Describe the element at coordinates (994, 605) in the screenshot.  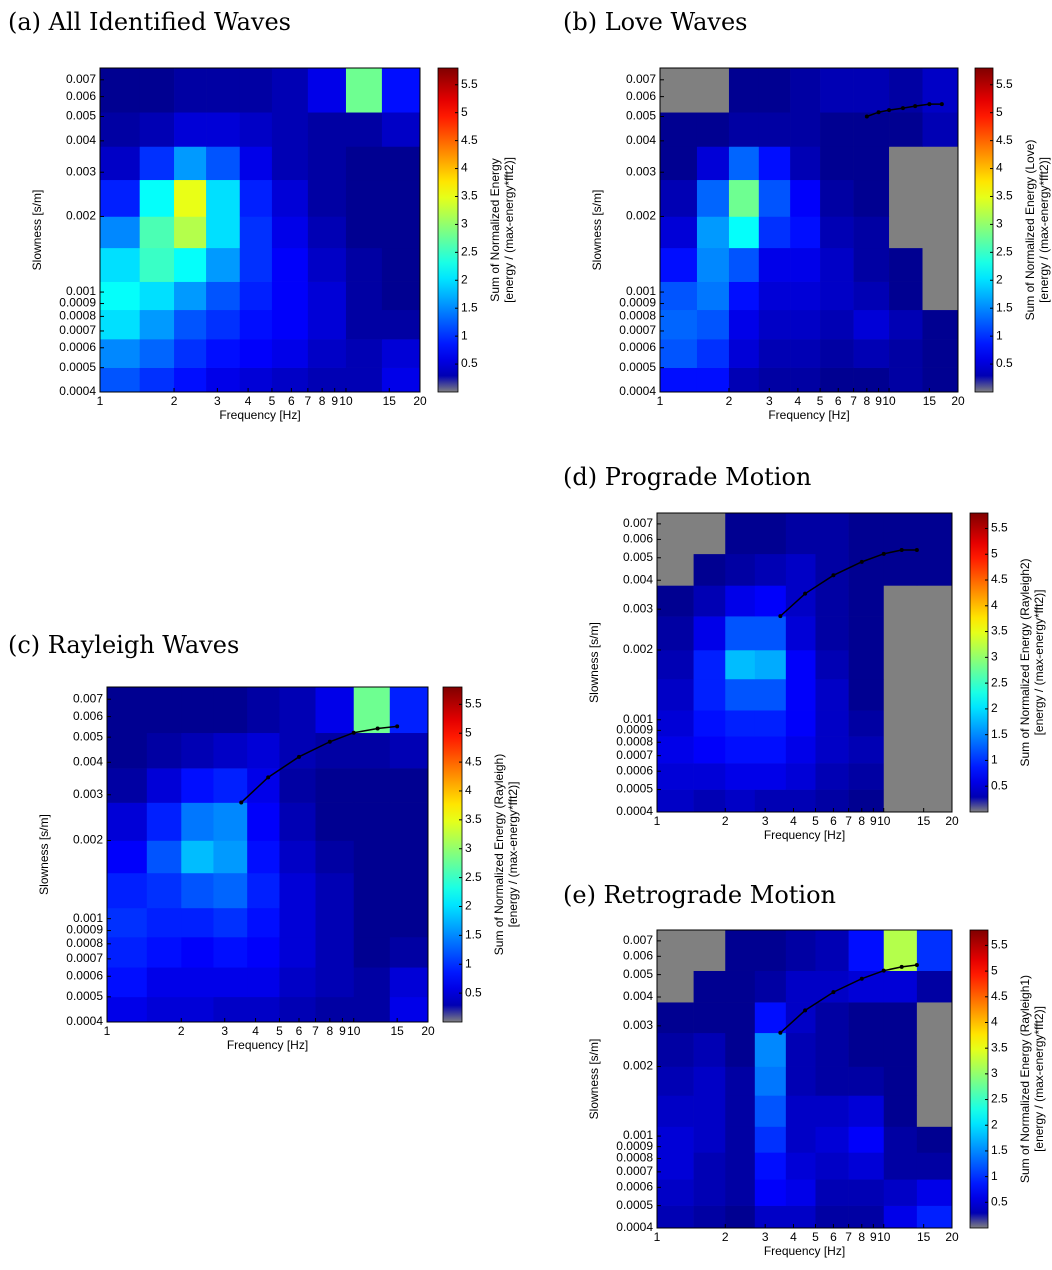
I see `colorbar-tick-label: 4` at that location.